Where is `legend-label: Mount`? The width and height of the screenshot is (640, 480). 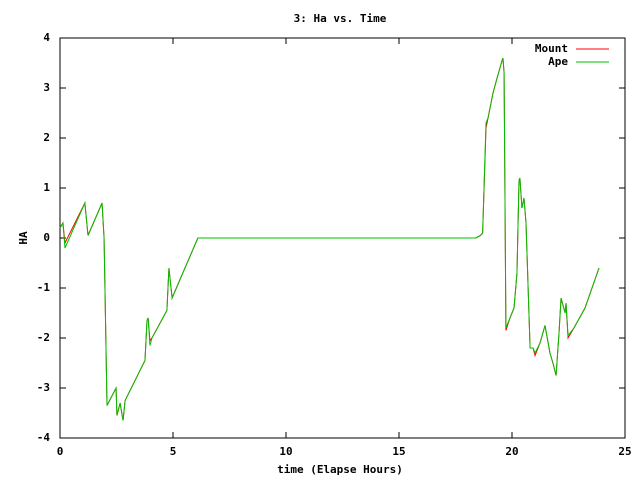 legend-label: Mount is located at coordinates (551, 48).